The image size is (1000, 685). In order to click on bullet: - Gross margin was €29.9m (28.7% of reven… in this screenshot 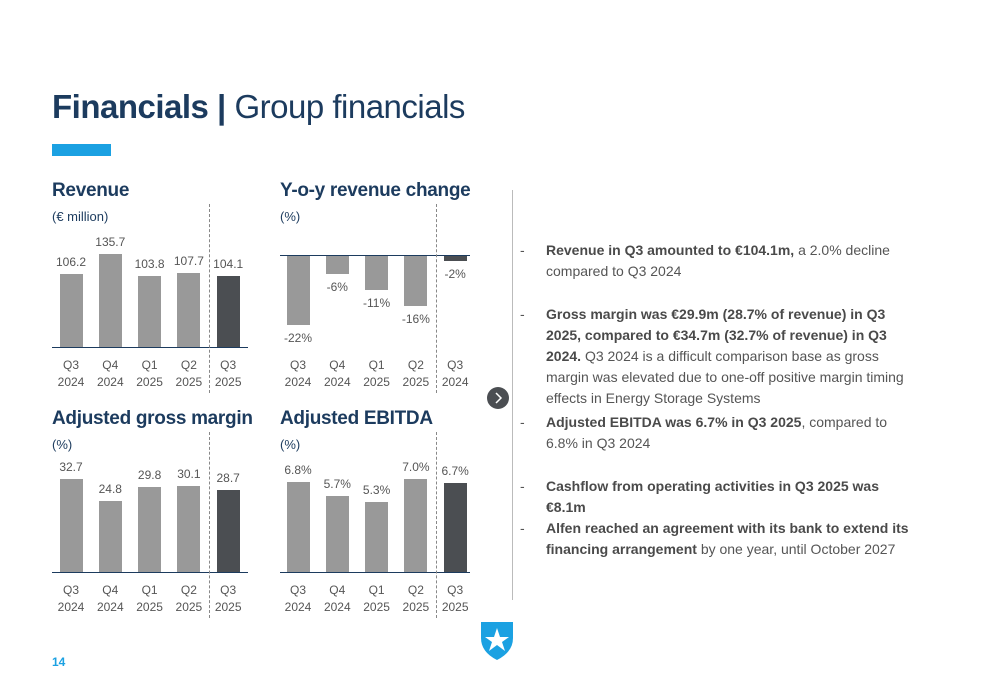, I will do `click(720, 356)`.